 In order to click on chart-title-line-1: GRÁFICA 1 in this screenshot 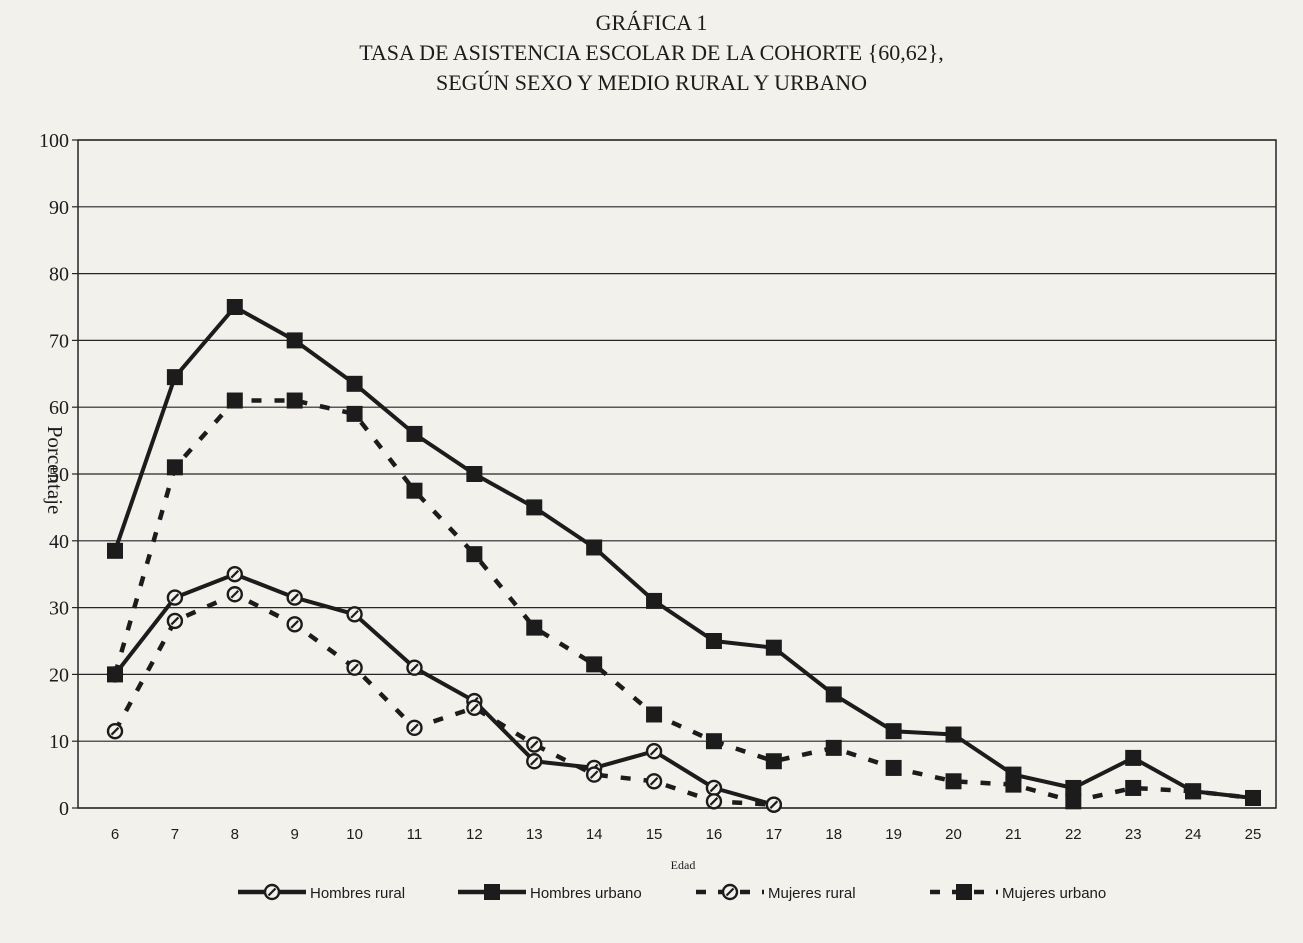, I will do `click(651, 22)`.